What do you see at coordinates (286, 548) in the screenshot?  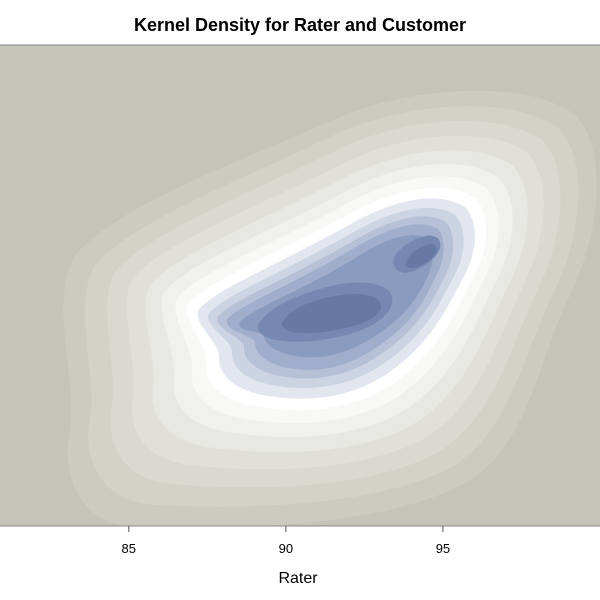 I see `x-tick-label-90: 90` at bounding box center [286, 548].